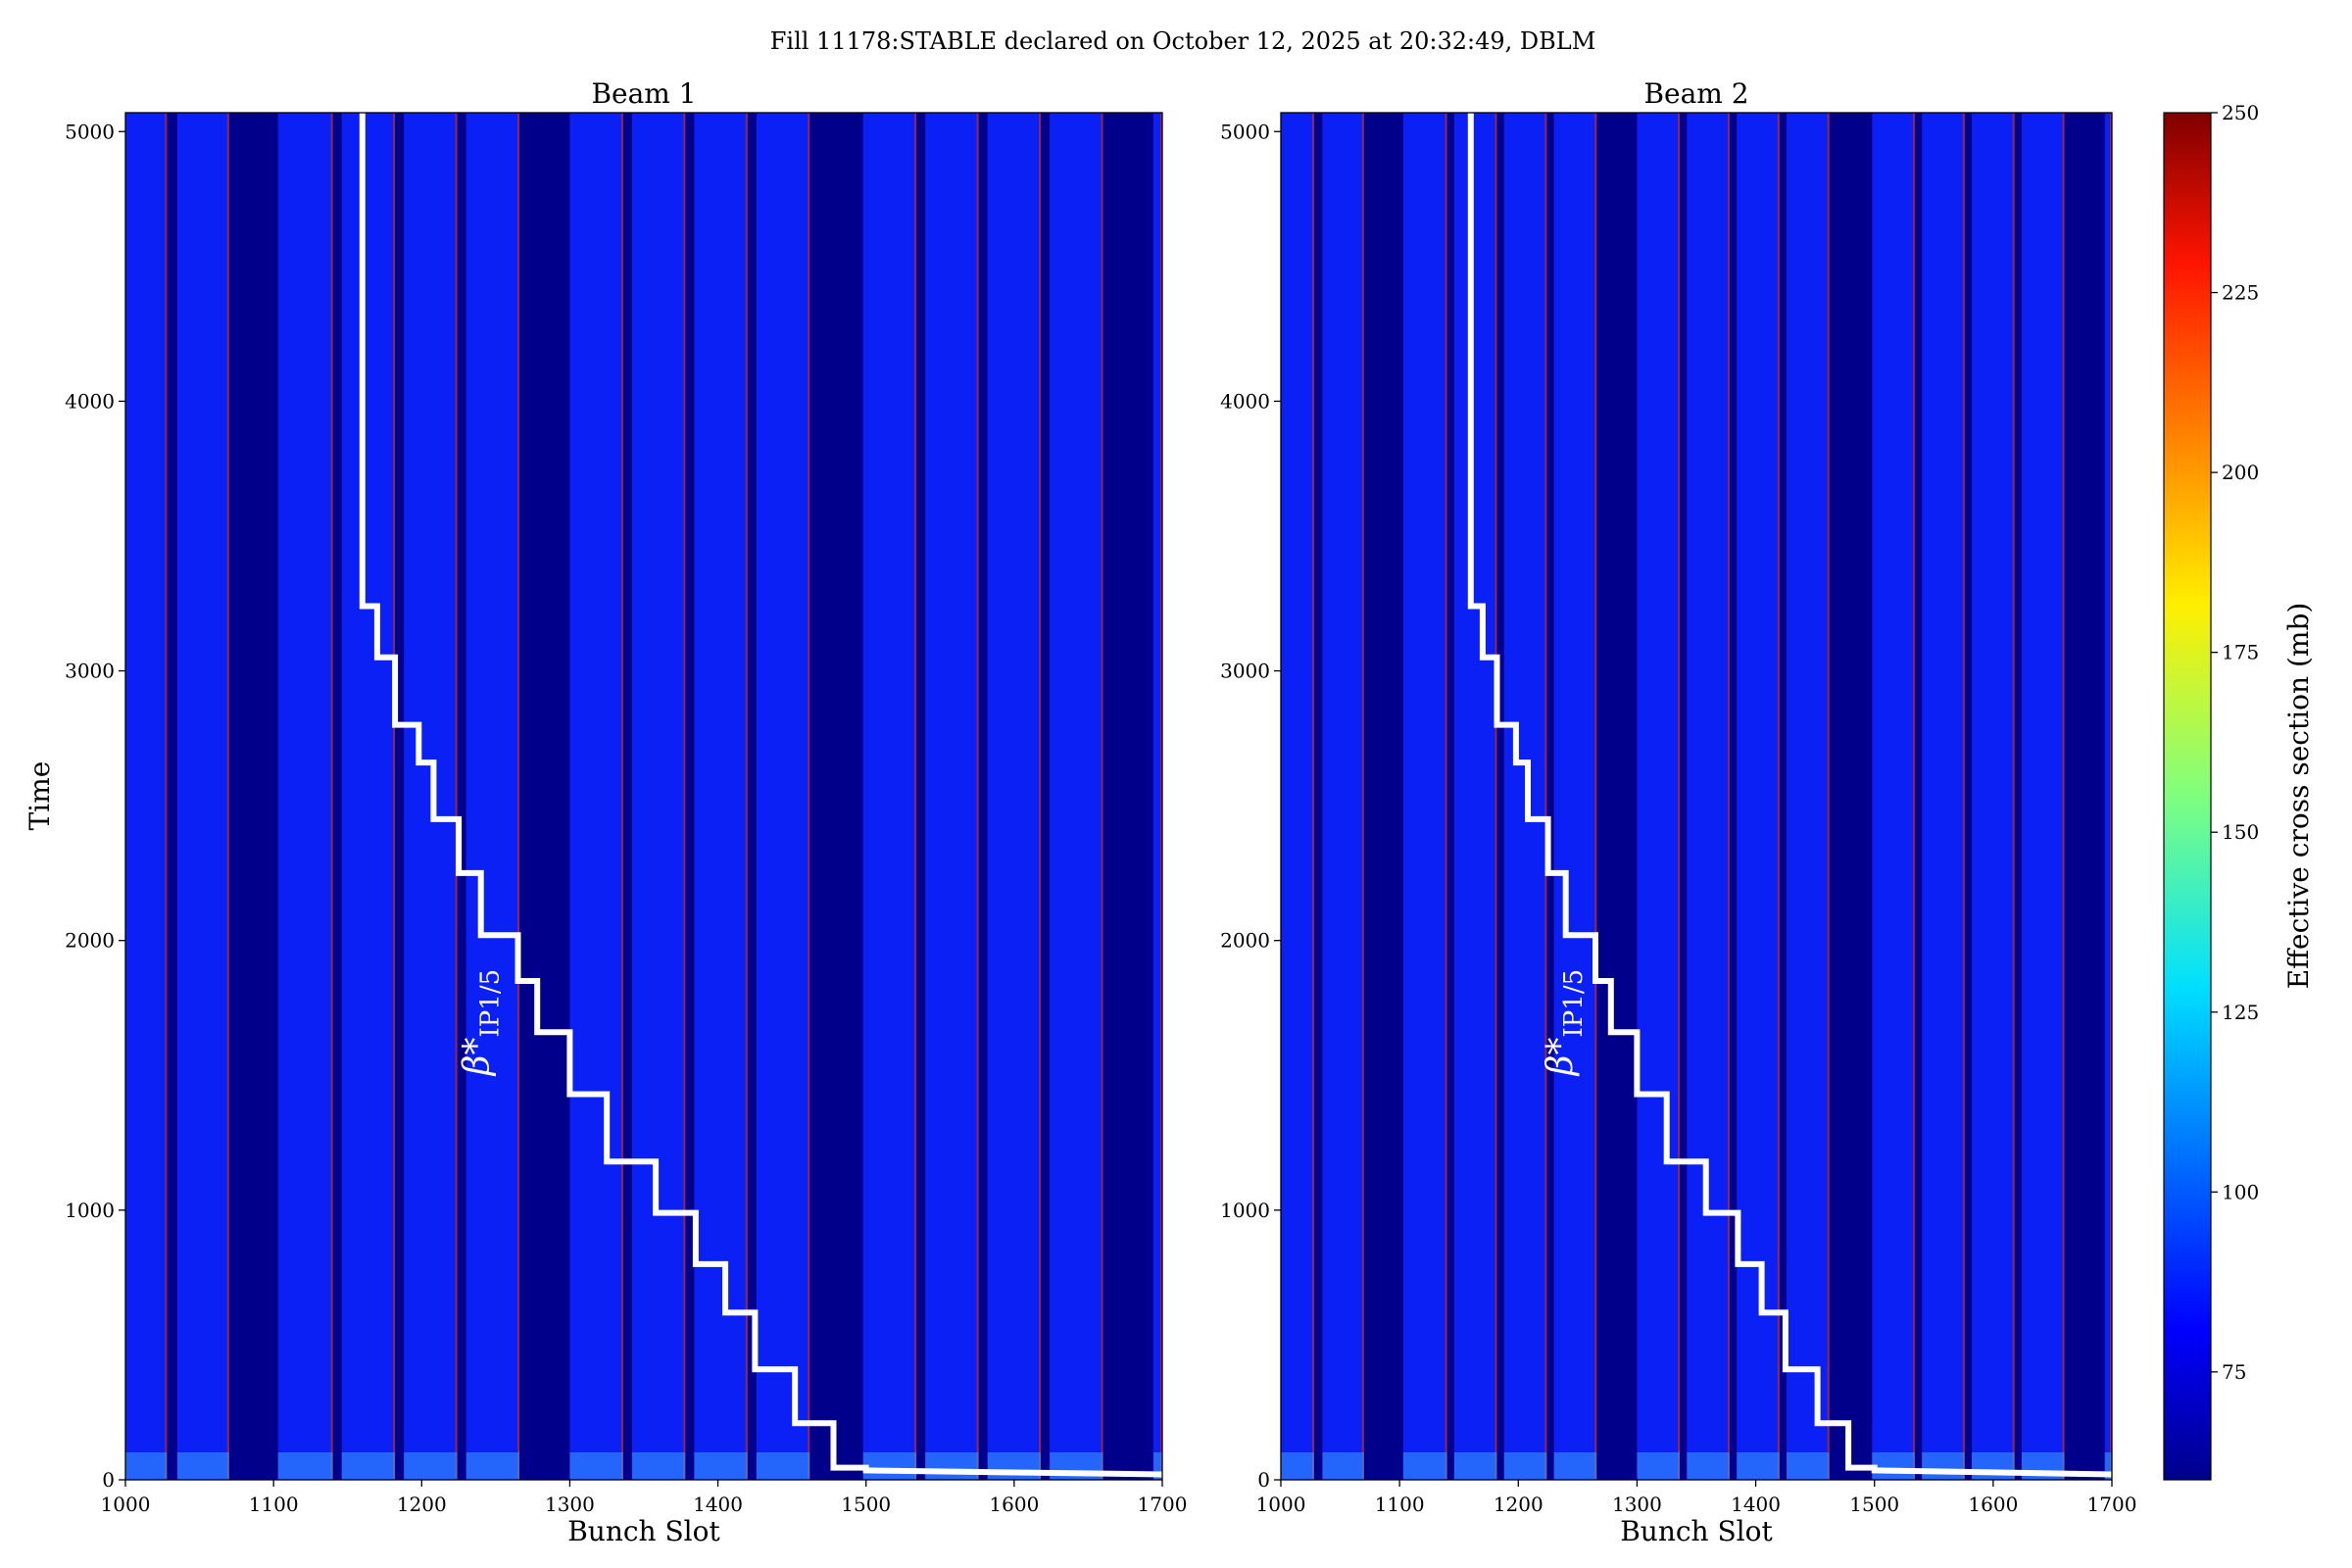  Describe the element at coordinates (2187, 796) in the screenshot. I see `colorbar-gradient` at that location.